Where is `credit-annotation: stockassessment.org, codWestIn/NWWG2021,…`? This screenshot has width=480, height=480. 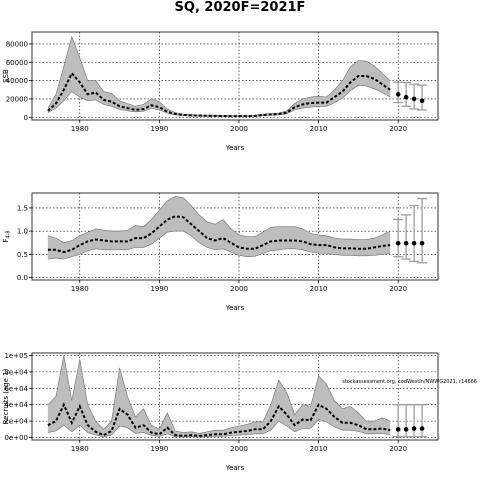 credit-annotation: stockassessment.org, codWestIn/NWWG2021,… is located at coordinates (409, 382).